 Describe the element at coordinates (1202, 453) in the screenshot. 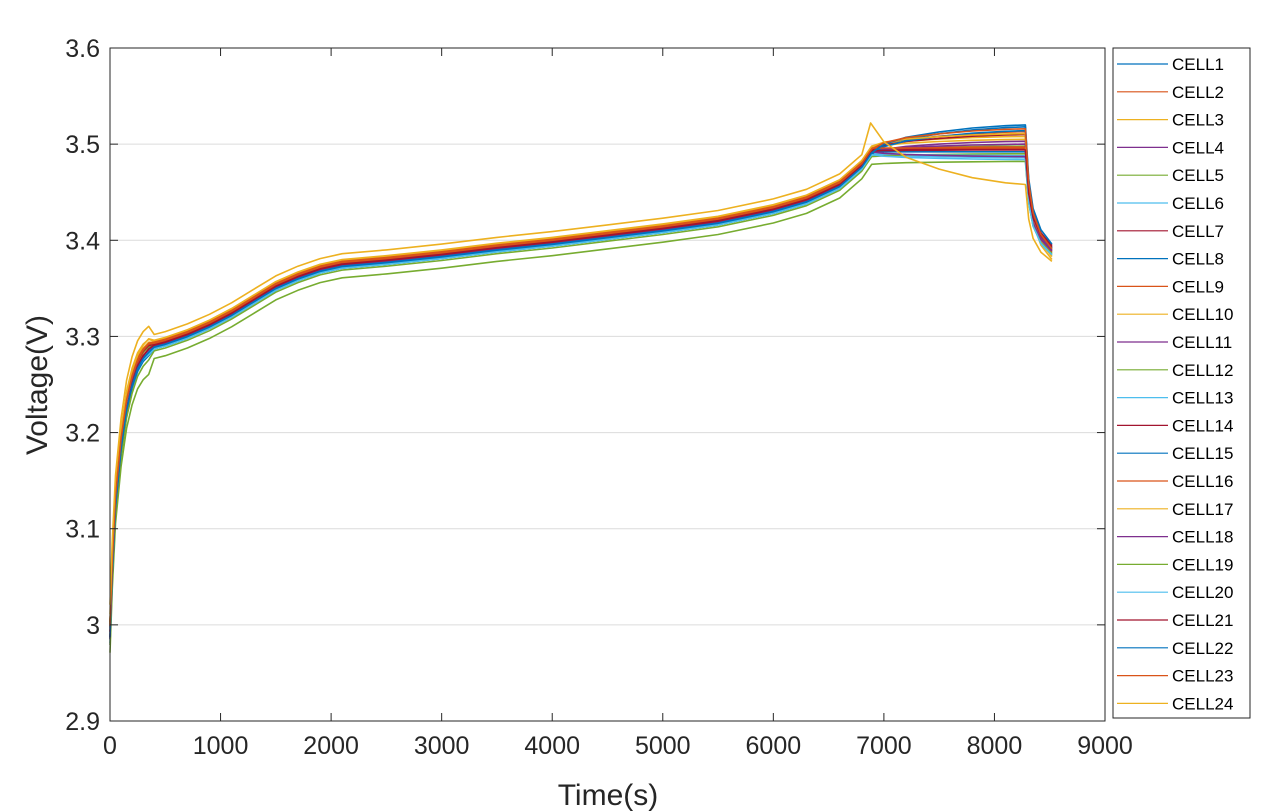

I see `legend-label: CELL15` at that location.